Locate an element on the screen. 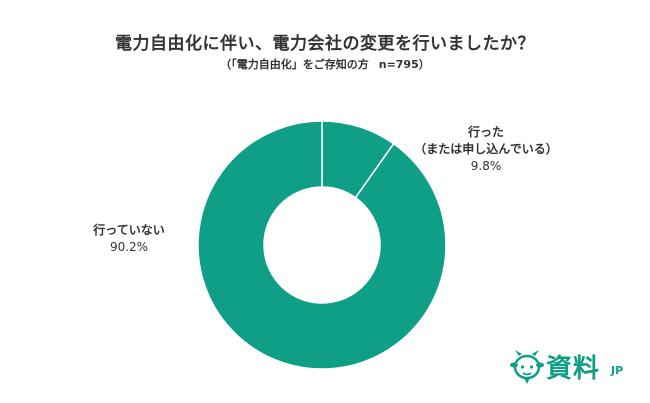 This screenshot has height=403, width=650. slice-label-did-not-switch: 行っていない 90.2% is located at coordinates (129, 239).